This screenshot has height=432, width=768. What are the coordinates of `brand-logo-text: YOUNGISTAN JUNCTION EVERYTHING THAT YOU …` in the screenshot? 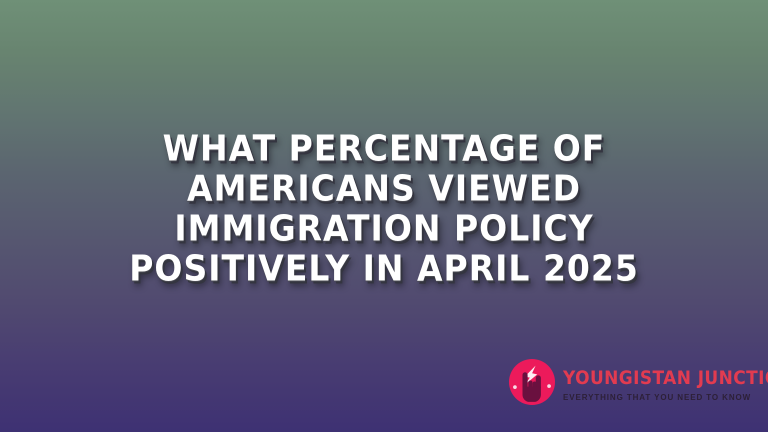 It's located at (665, 380).